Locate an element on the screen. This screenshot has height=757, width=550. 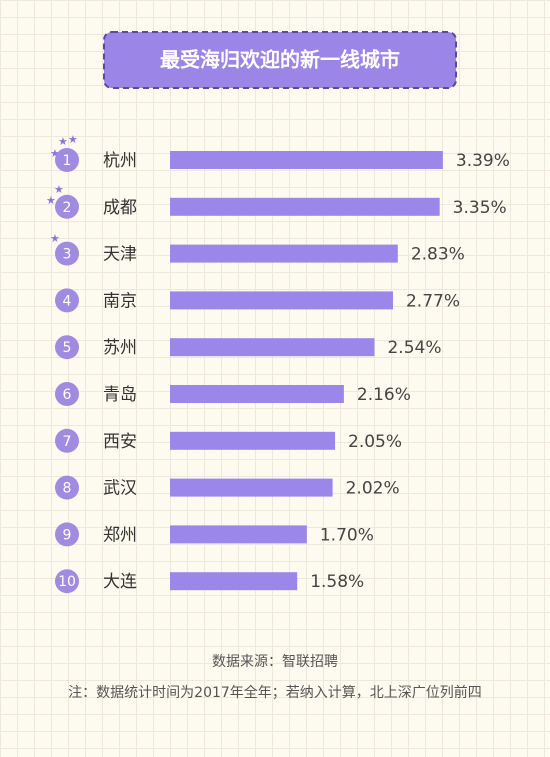
value-label: 2.54% is located at coordinates (414, 348).